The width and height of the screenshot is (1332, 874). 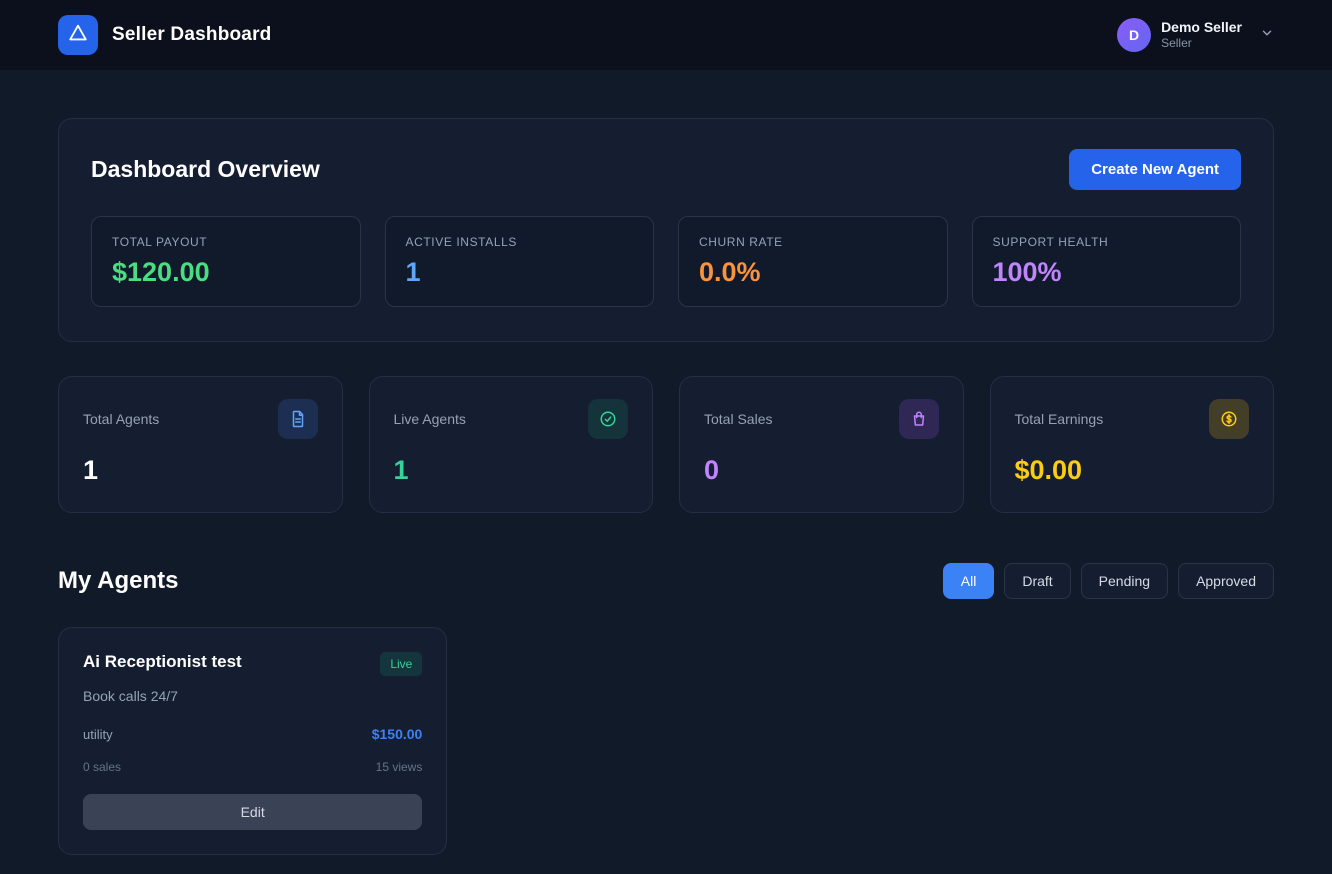 I want to click on create-new-agent-button: Create New Agent, so click(x=1155, y=169).